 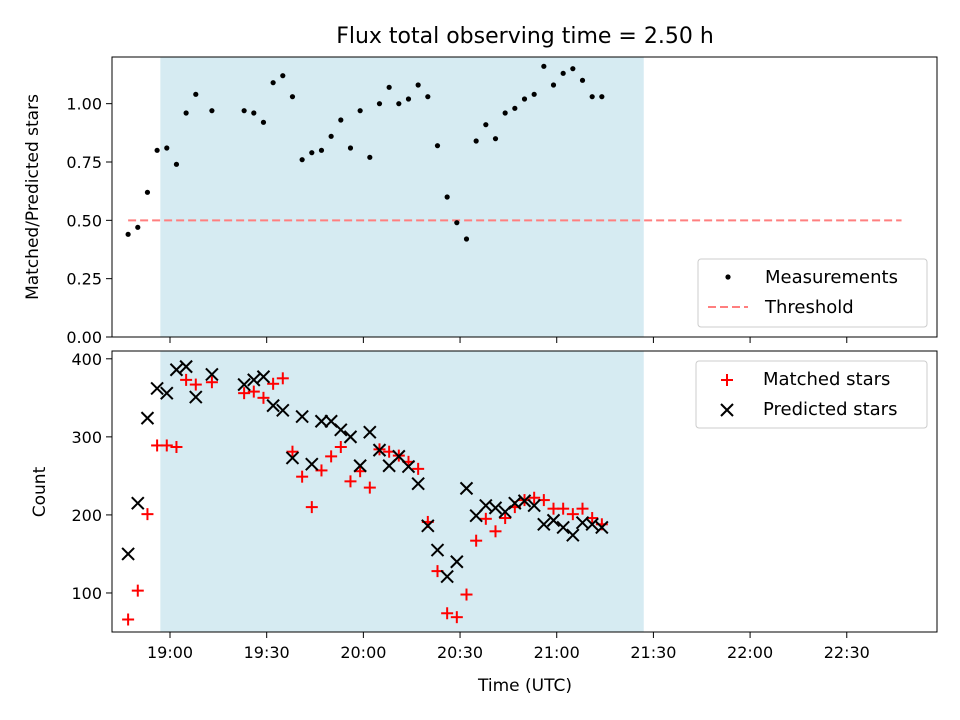 I want to click on legend-matched-label: Matched stars, so click(x=826, y=379).